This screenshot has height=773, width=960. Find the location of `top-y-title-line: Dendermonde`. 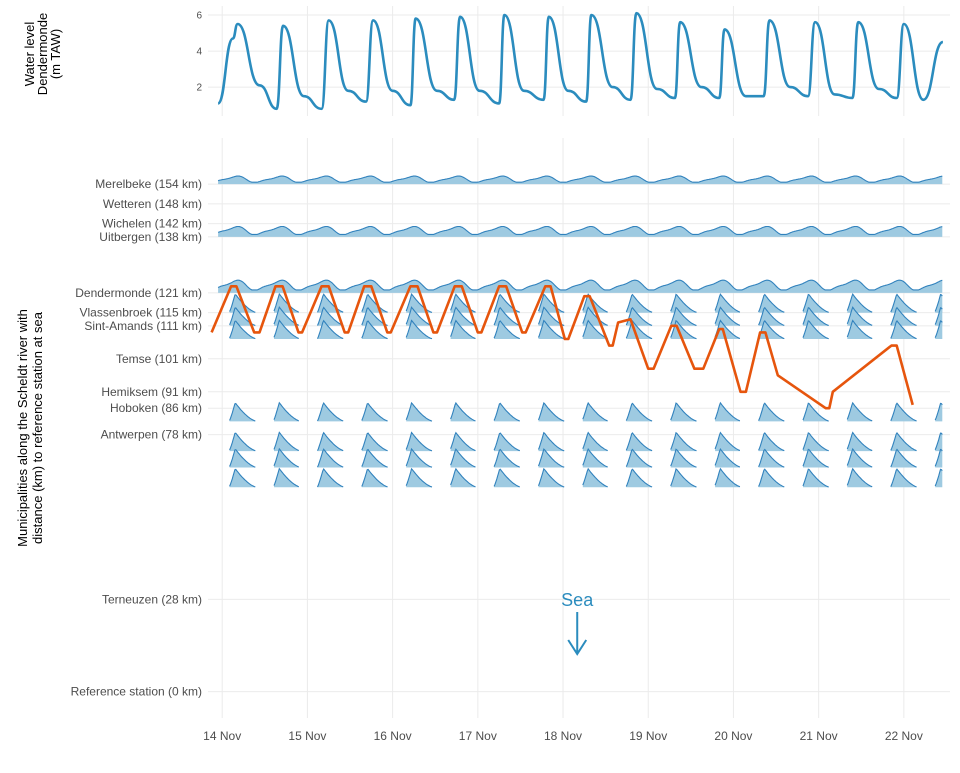

top-y-title-line: Dendermonde is located at coordinates (42, 54).